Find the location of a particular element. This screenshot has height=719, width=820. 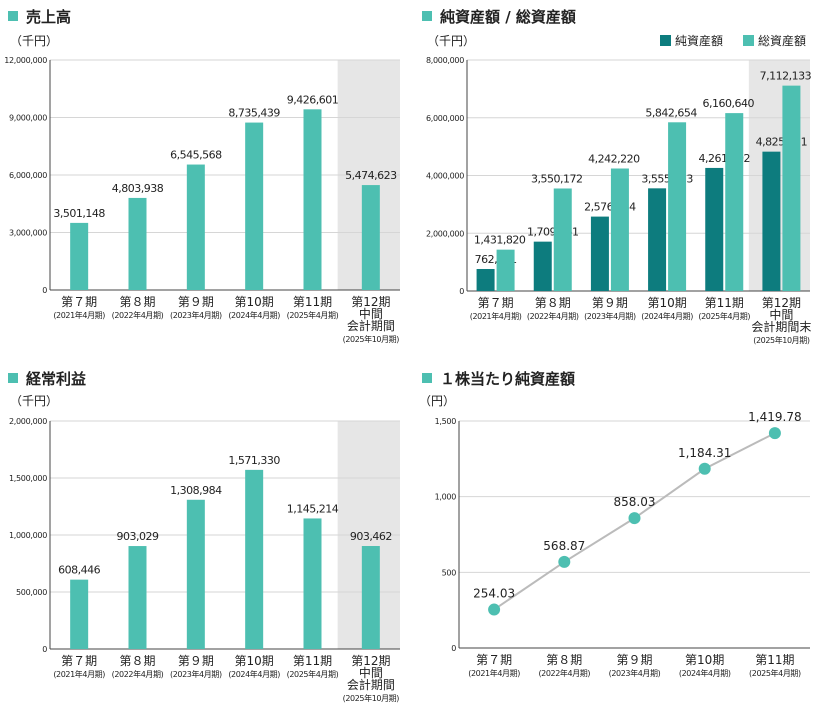

y-tick-label: 12,000,000 is located at coordinates (25, 60).